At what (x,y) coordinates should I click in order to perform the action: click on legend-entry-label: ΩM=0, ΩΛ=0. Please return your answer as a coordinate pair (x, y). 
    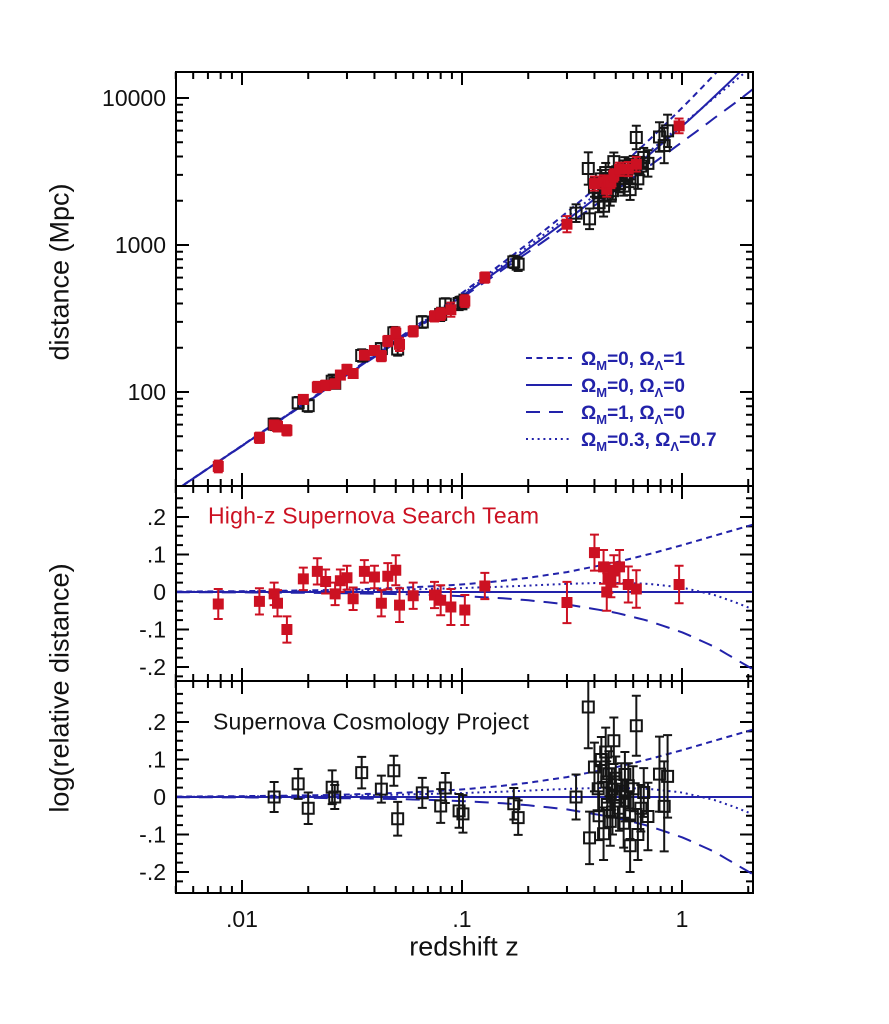
    Looking at the image, I should click on (633, 388).